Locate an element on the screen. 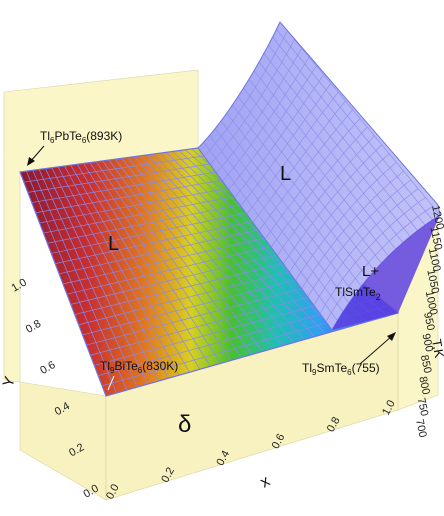 The image size is (444, 516). z-axis-tick-label: 1100 is located at coordinates (434, 260).